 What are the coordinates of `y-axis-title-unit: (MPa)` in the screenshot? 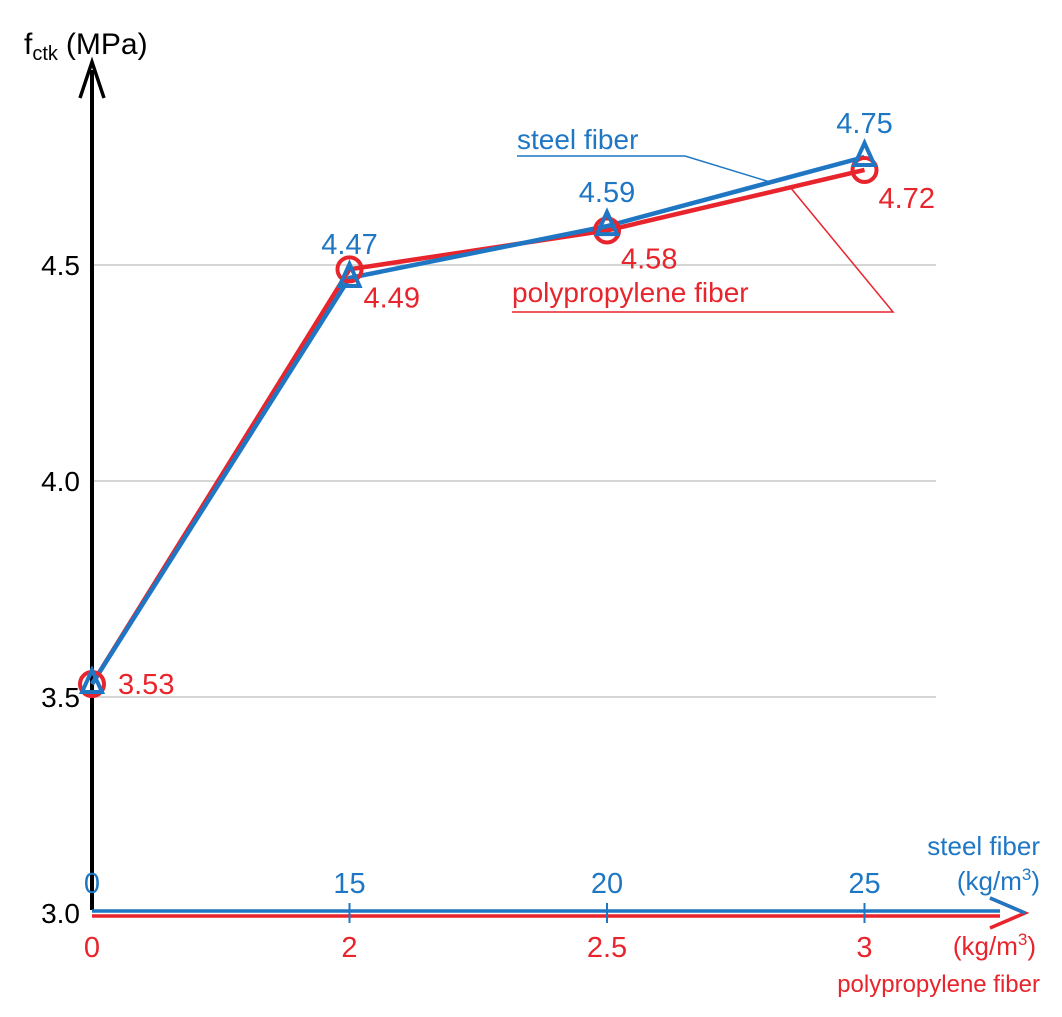 It's located at (107, 44).